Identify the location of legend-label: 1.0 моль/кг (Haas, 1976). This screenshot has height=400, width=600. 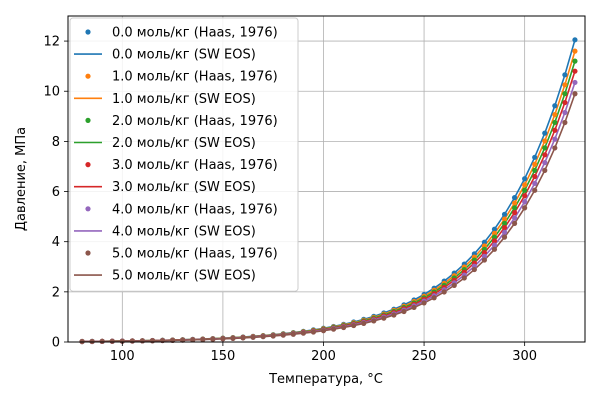
(195, 77).